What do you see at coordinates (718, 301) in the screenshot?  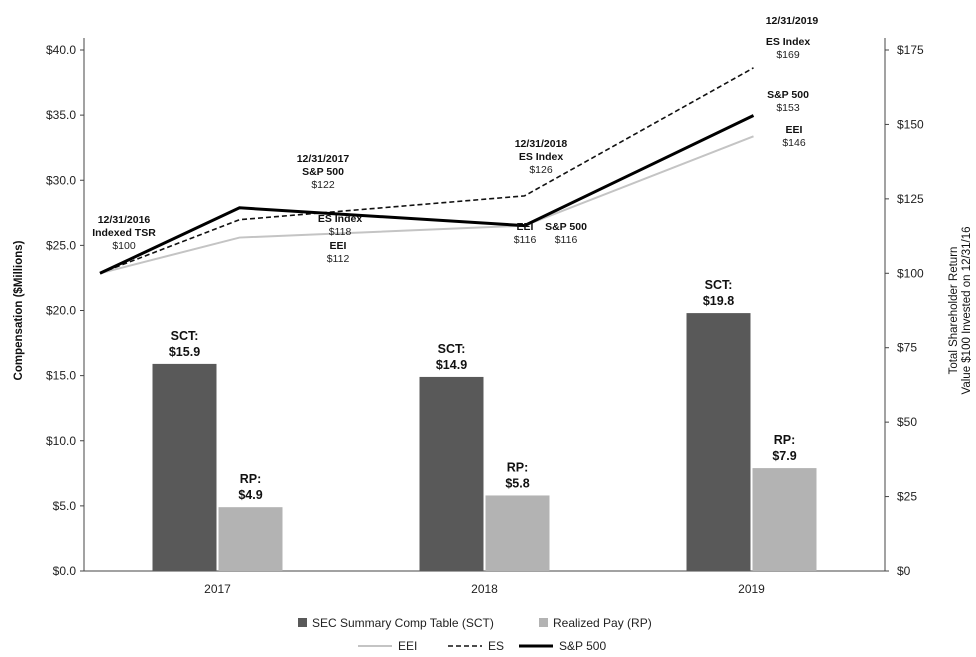 I see `bar-label-value: $19.8` at bounding box center [718, 301].